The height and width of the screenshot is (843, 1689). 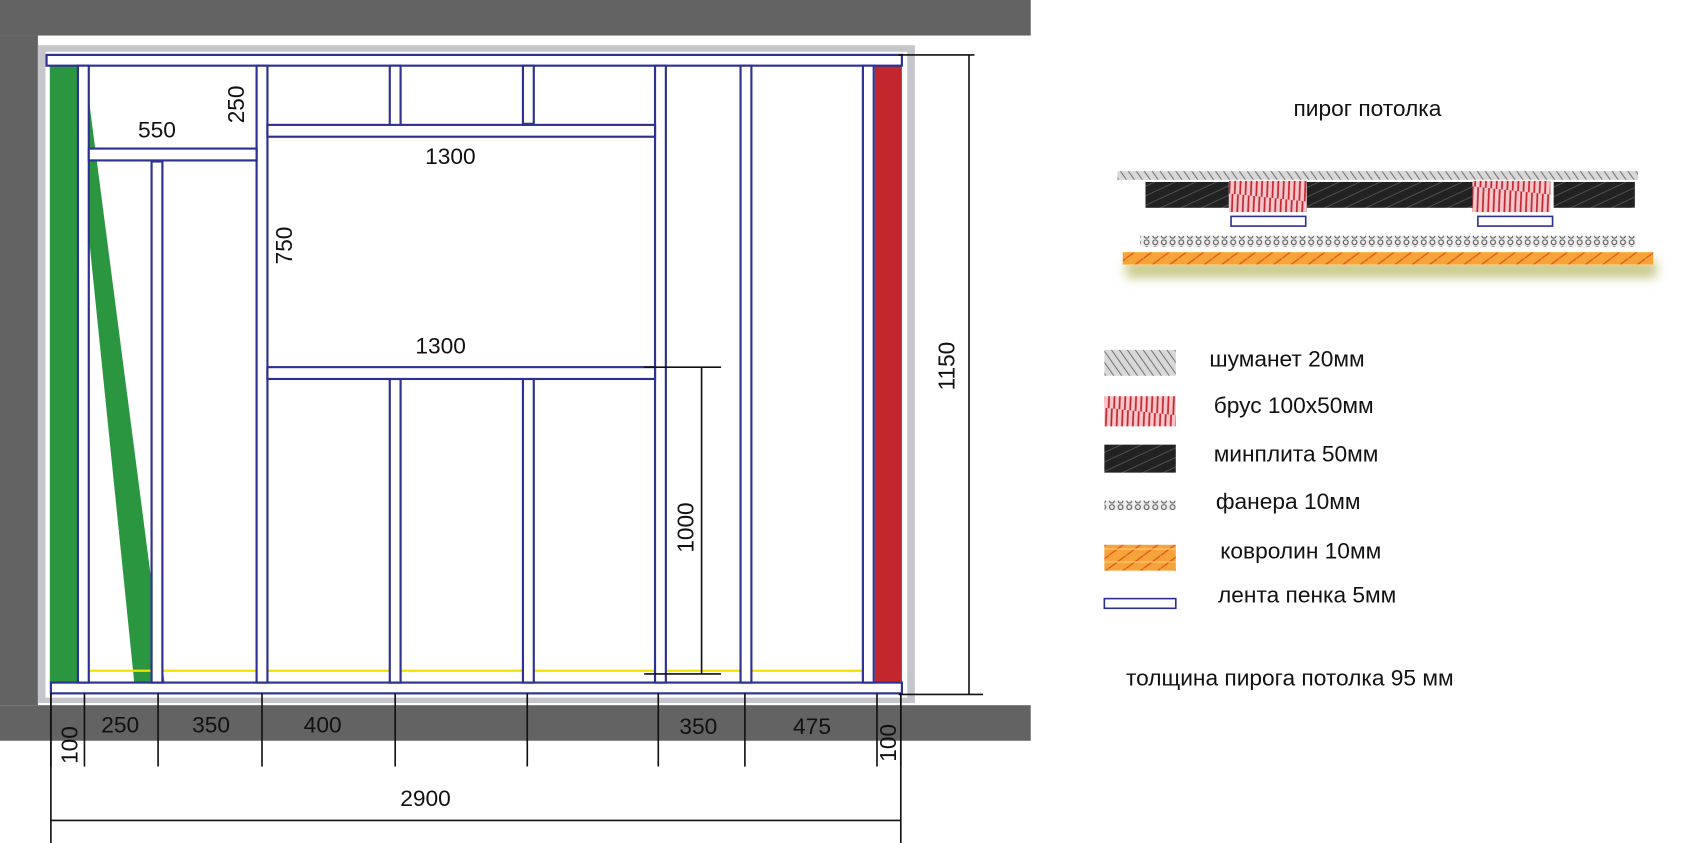 What do you see at coordinates (323, 725) in the screenshot?
I see `dimension: 400` at bounding box center [323, 725].